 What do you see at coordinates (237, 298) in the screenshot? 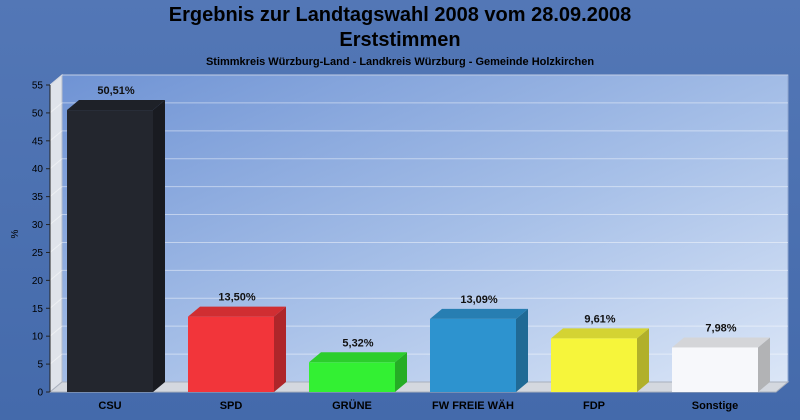
I see `data-label: 13,50%` at bounding box center [237, 298].